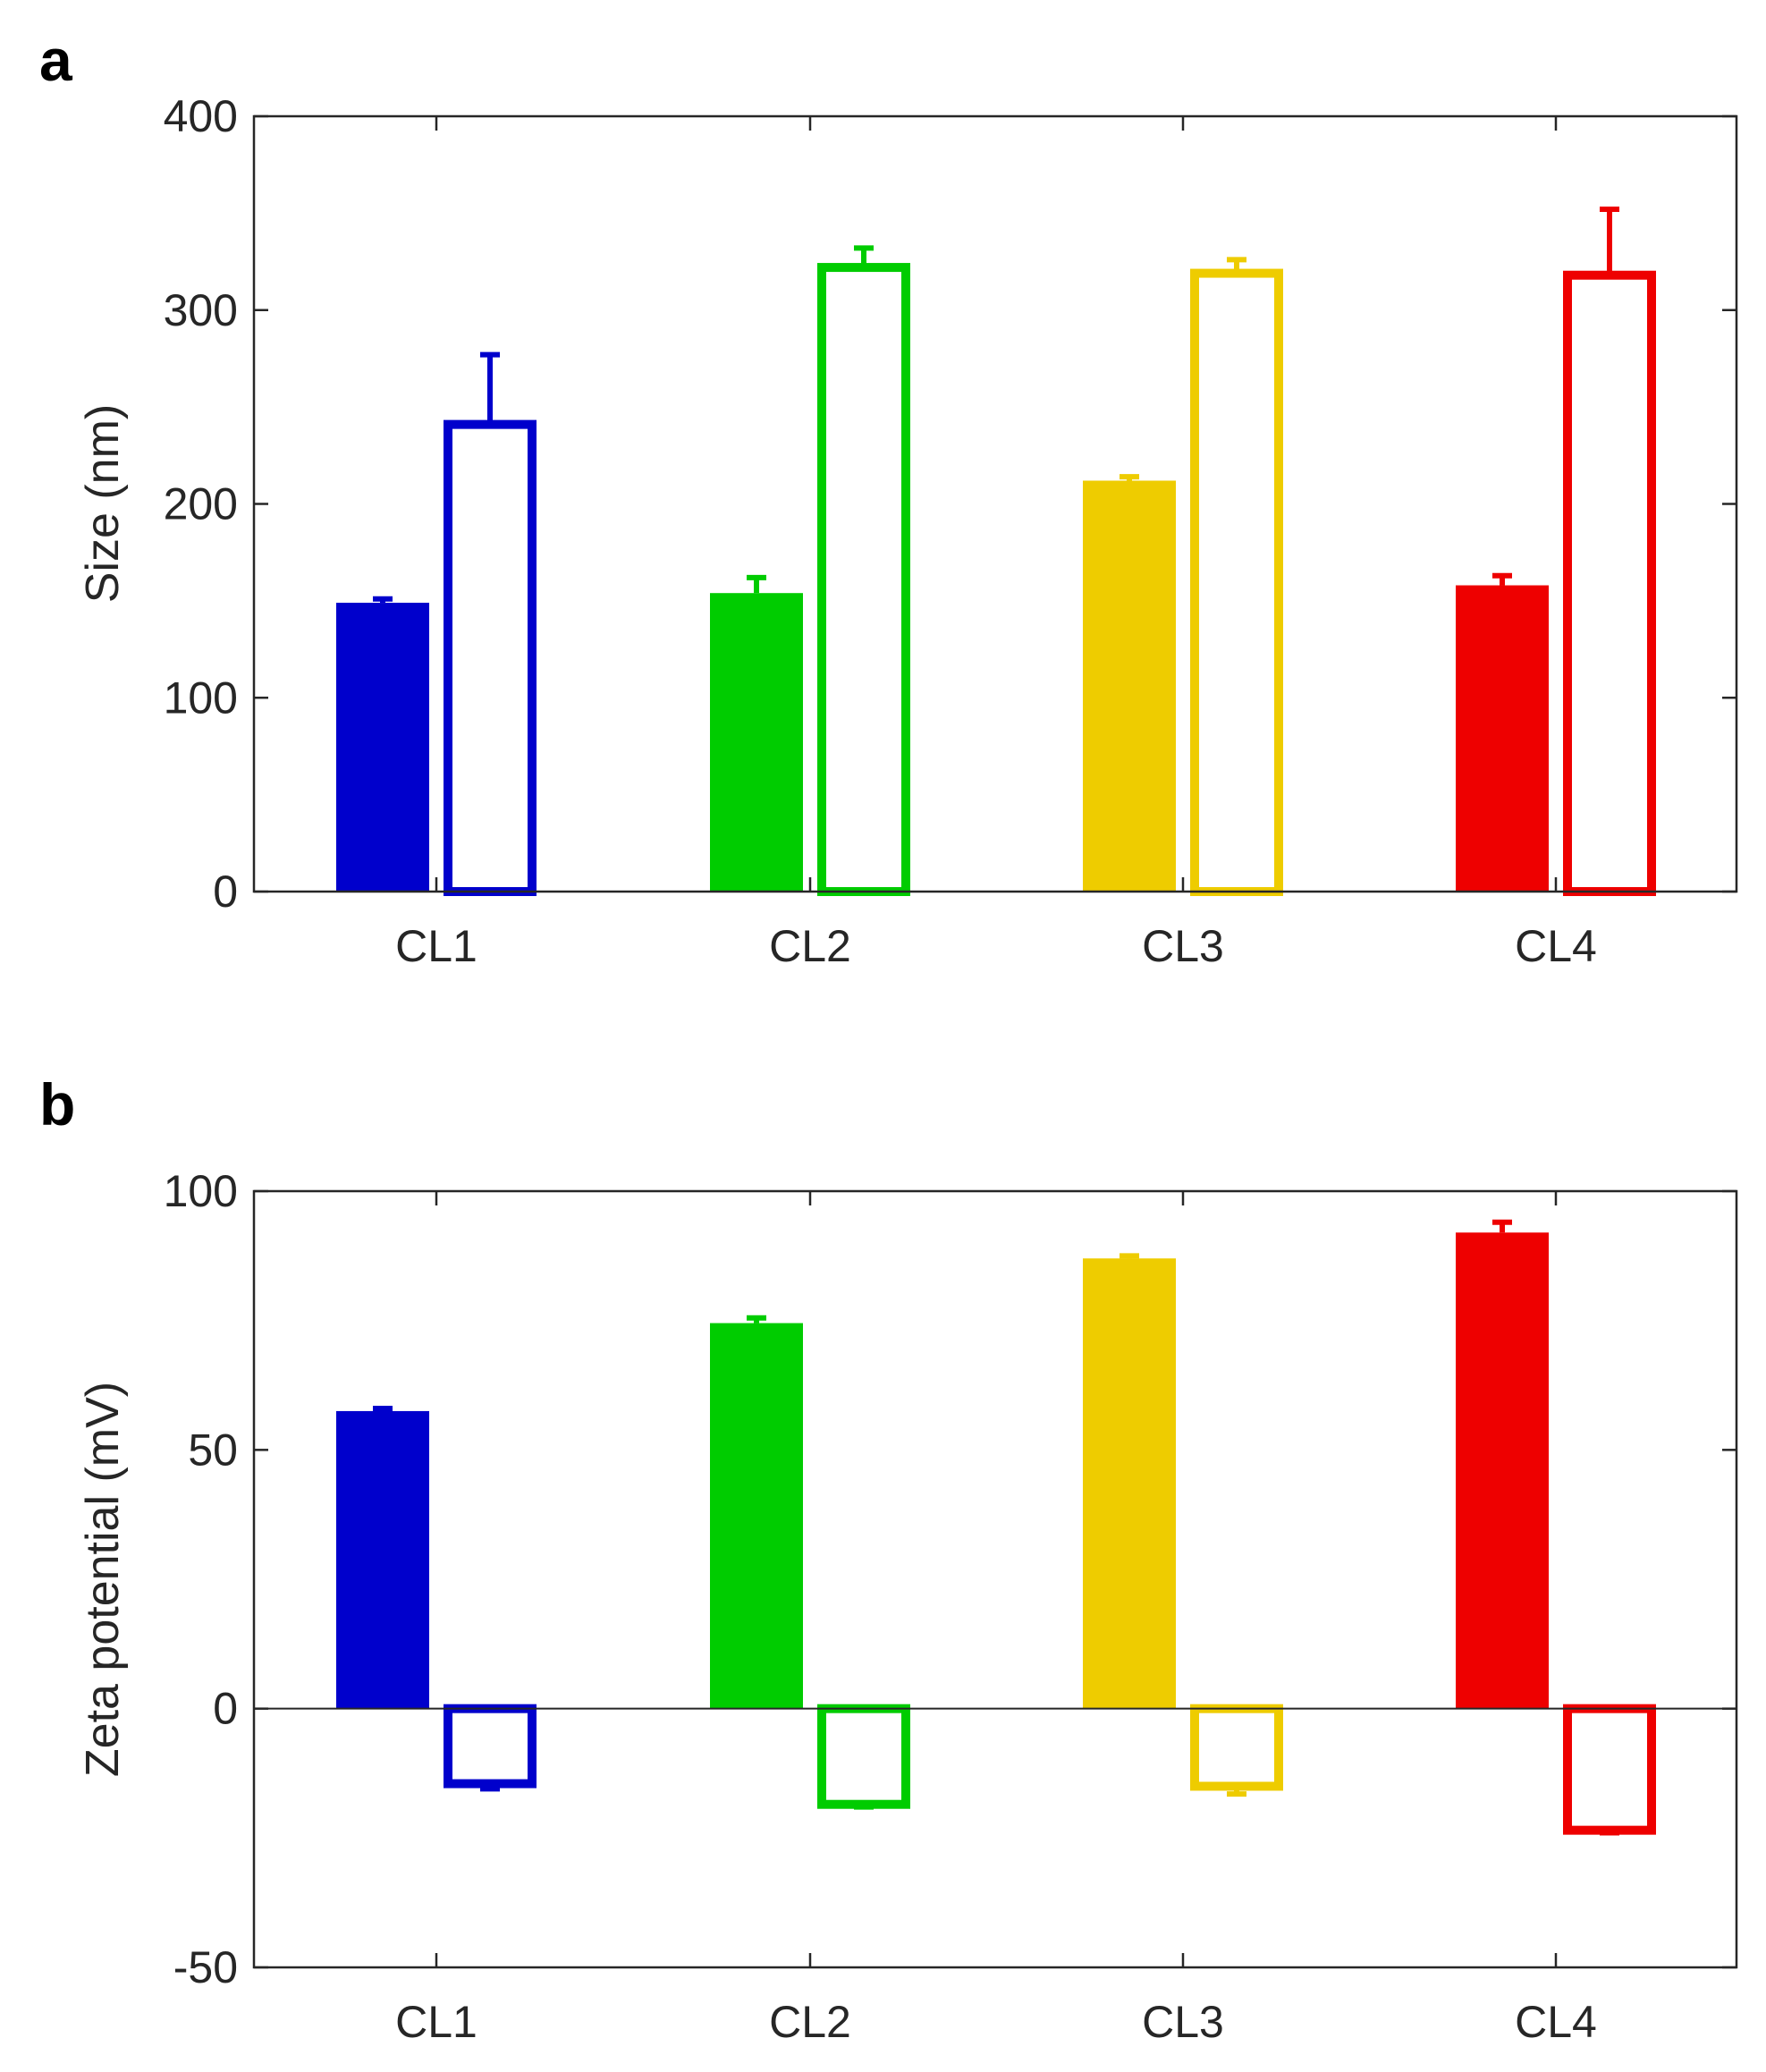  Describe the element at coordinates (436, 946) in the screenshot. I see `chart-a-x-tick-label-cl1: CL1` at that location.